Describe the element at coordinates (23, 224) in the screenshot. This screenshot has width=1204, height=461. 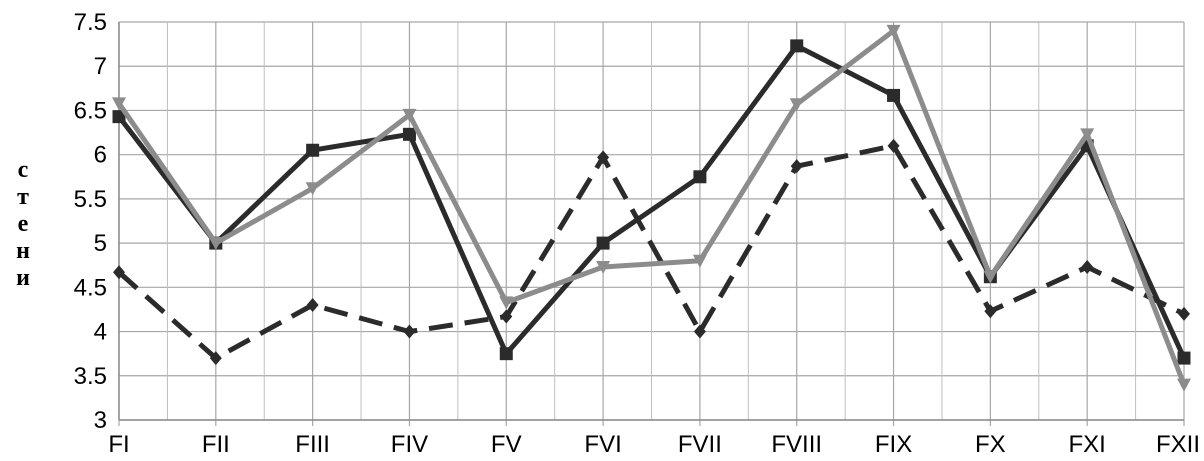
I see `y-axis-label-char: е` at that location.